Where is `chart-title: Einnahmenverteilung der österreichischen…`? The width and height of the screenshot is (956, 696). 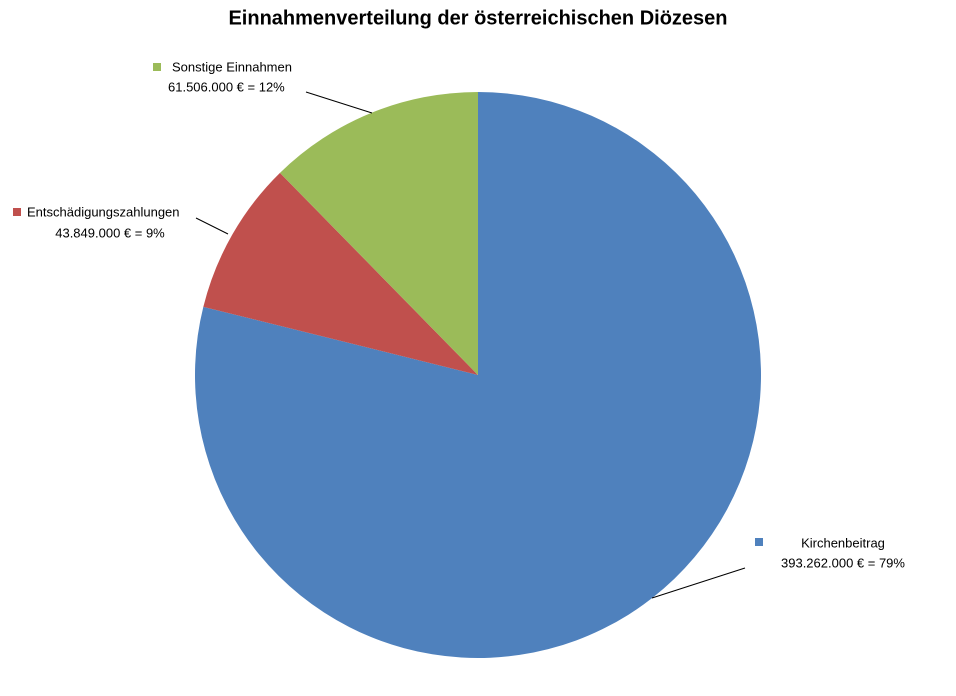 chart-title: Einnahmenverteilung der österreichischen… is located at coordinates (477, 18).